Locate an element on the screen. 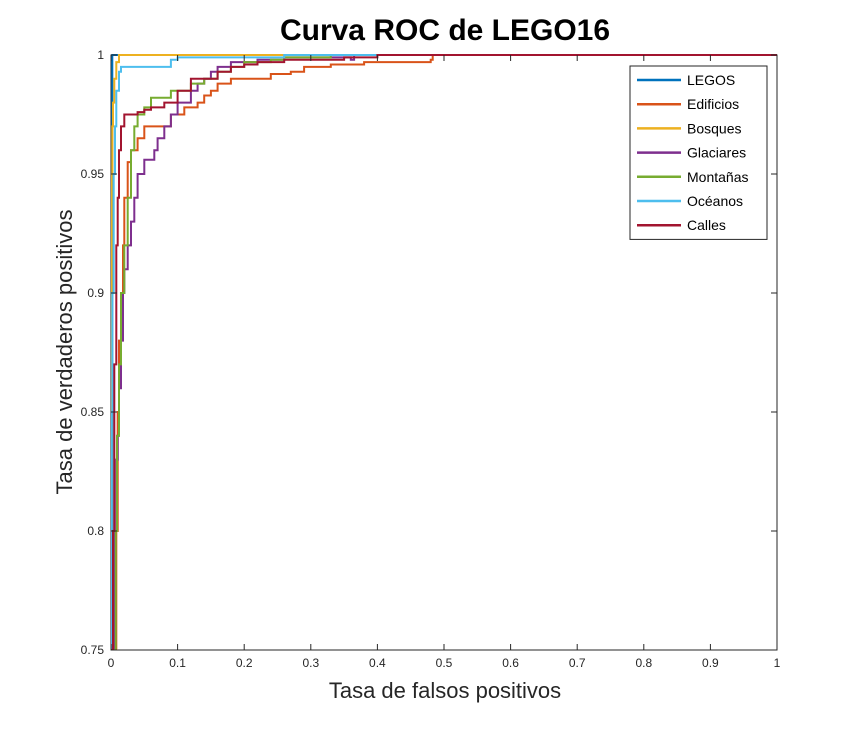 Image resolution: width=859 pixels, height=729 pixels. y-tick-label: 0.75 is located at coordinates (93, 650).